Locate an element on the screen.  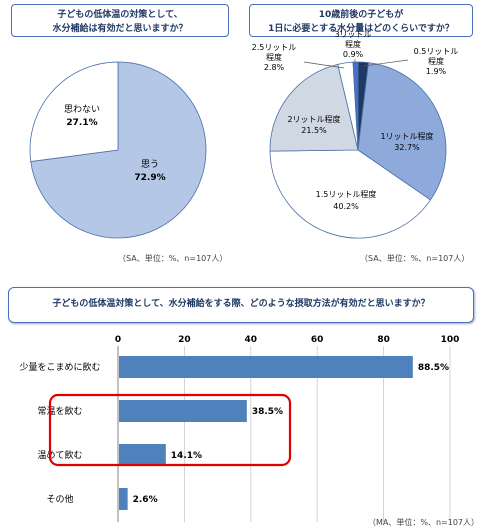
bar-value-label: 2.6% is located at coordinates (145, 500).